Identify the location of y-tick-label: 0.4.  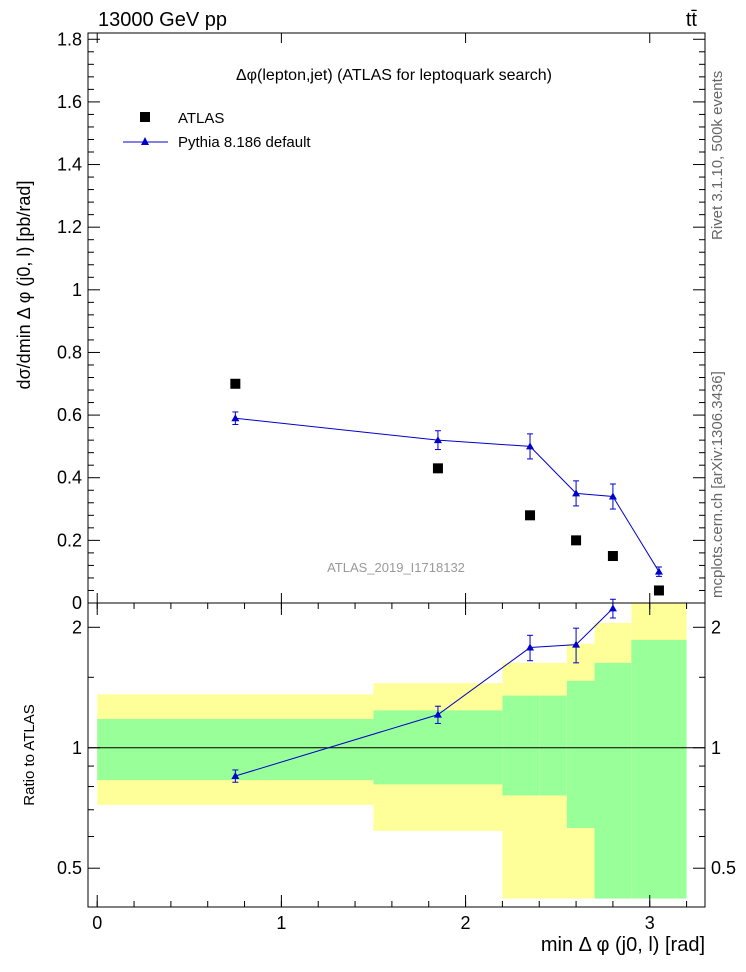
(69, 478).